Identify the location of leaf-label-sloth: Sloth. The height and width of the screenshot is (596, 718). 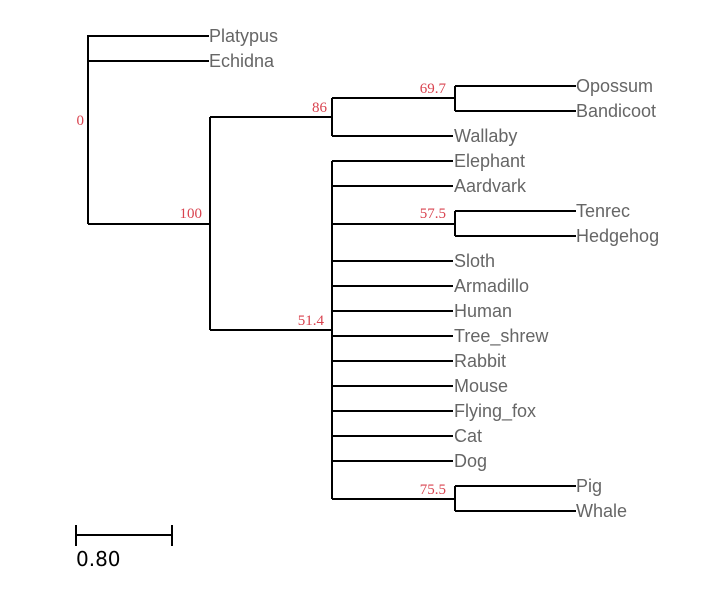
(474, 261).